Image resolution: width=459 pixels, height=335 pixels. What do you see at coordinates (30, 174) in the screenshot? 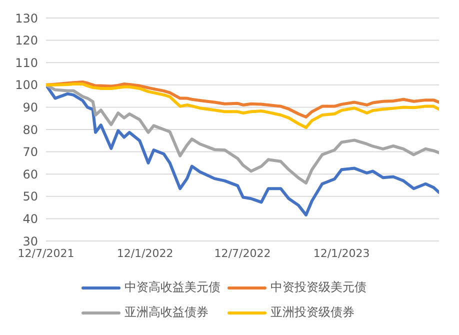
I see `y-tick-label: 60` at bounding box center [30, 174].